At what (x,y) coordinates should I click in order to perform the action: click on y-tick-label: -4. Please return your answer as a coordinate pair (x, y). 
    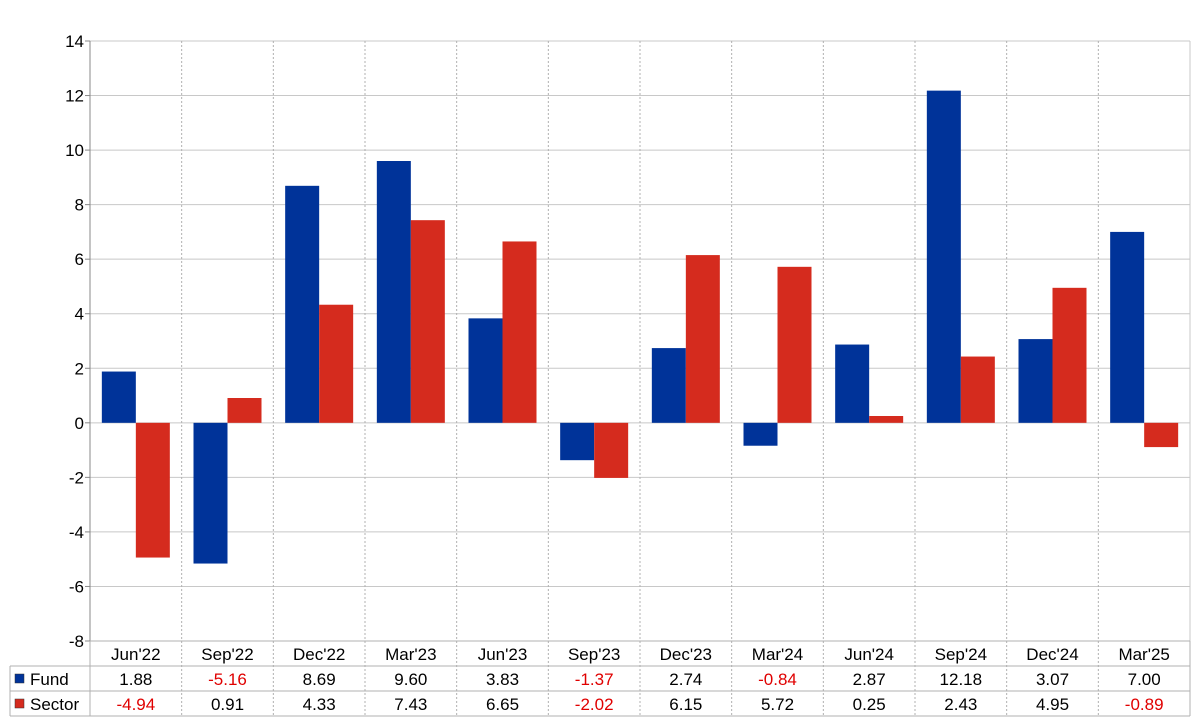
    Looking at the image, I should click on (76, 532).